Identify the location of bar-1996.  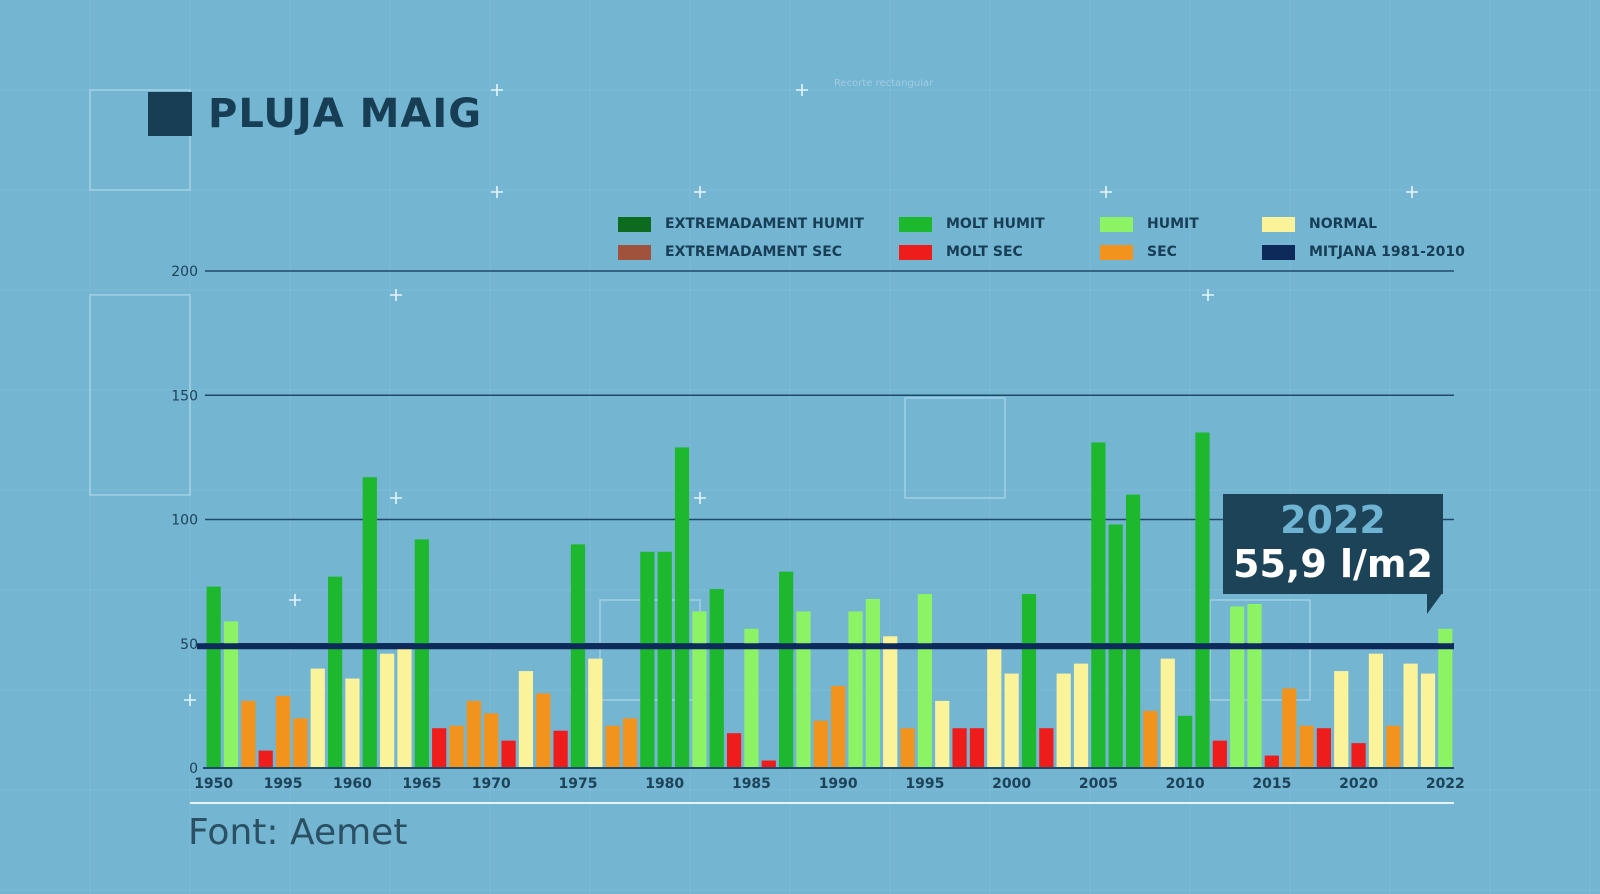
(1011, 720).